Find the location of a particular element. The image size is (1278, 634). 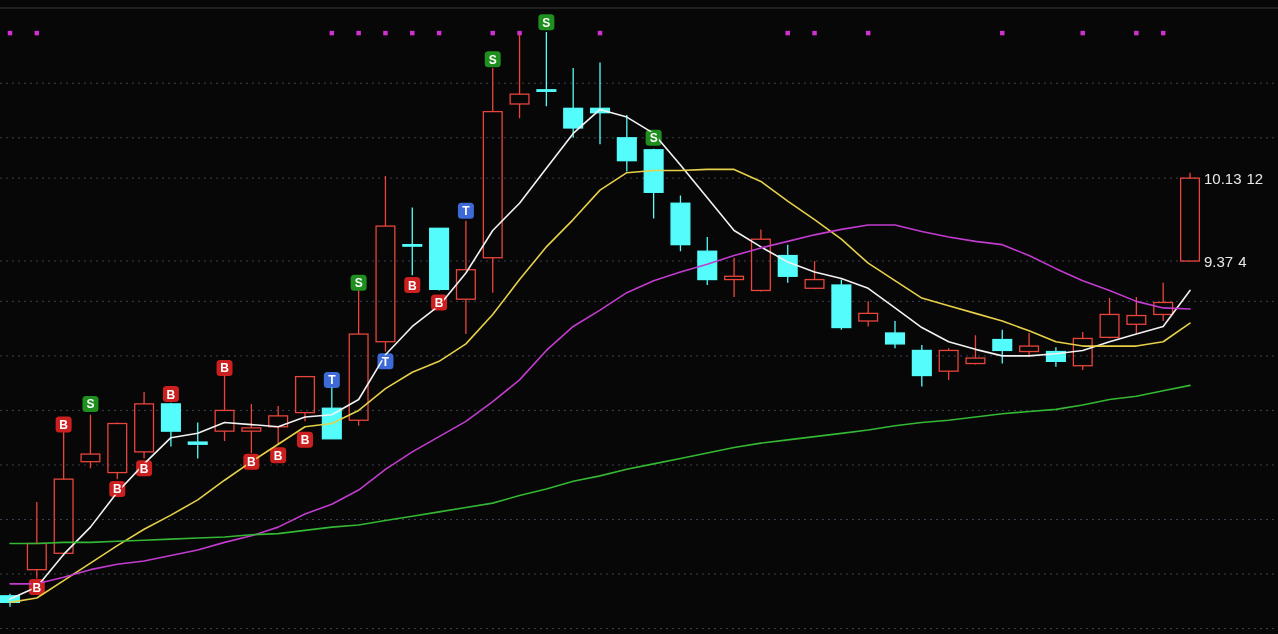

y-tick-label: 10.13 is located at coordinates (1223, 178).